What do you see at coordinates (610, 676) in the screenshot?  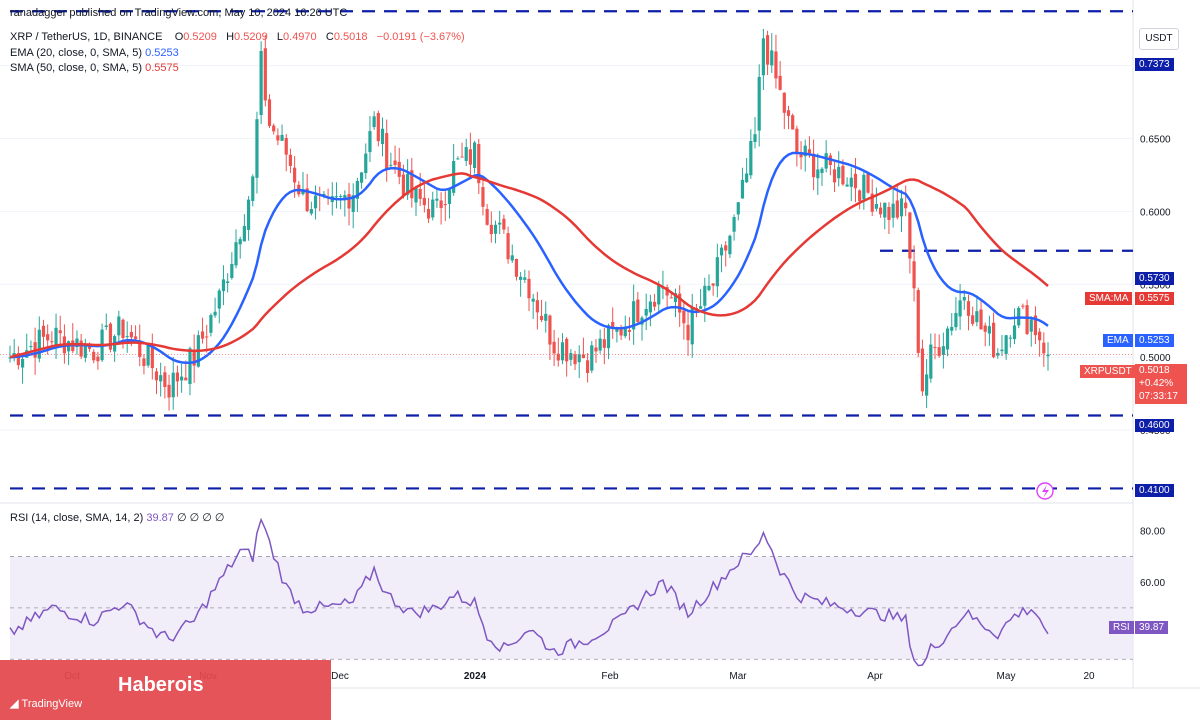 I see `x-tick-label-4: Feb` at bounding box center [610, 676].